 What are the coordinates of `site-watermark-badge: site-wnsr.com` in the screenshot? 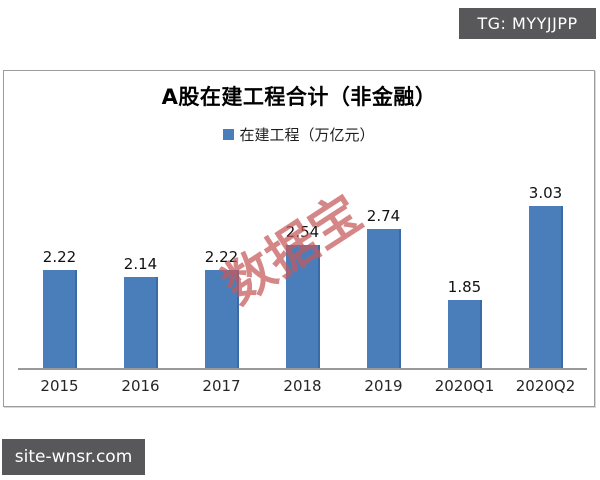 It's located at (73, 457).